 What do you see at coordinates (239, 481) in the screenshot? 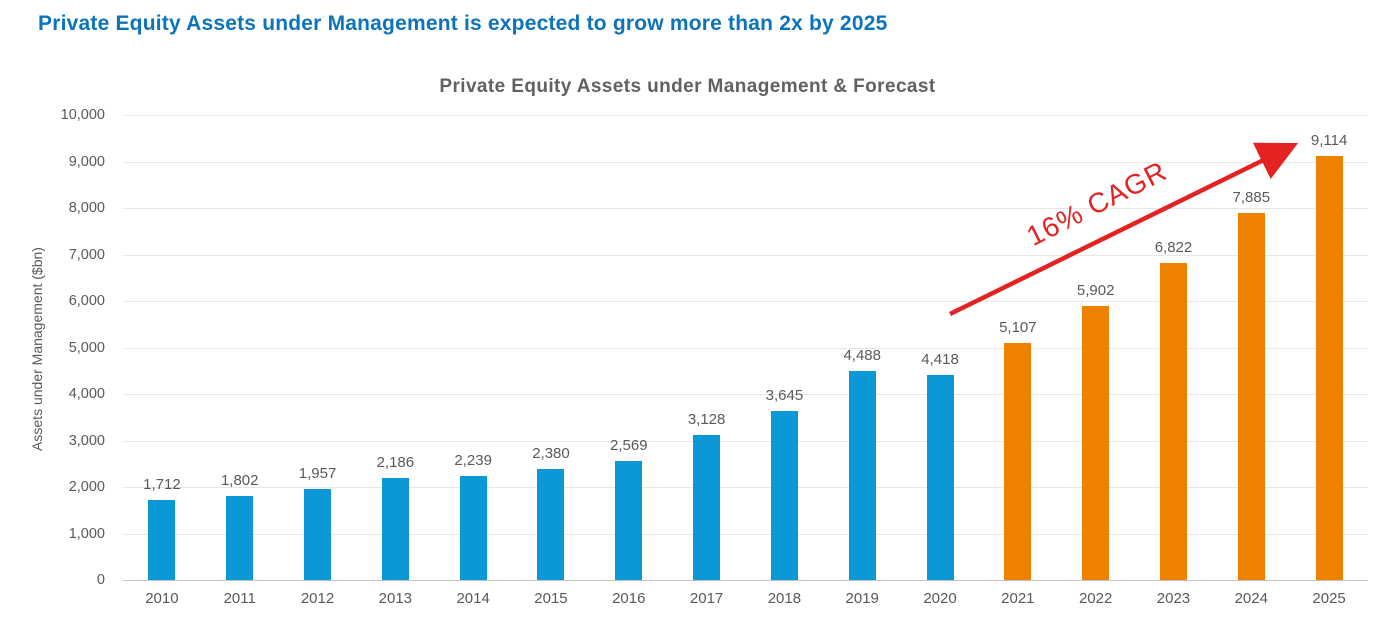
I see `bar-value-label: 1,802` at bounding box center [239, 481].